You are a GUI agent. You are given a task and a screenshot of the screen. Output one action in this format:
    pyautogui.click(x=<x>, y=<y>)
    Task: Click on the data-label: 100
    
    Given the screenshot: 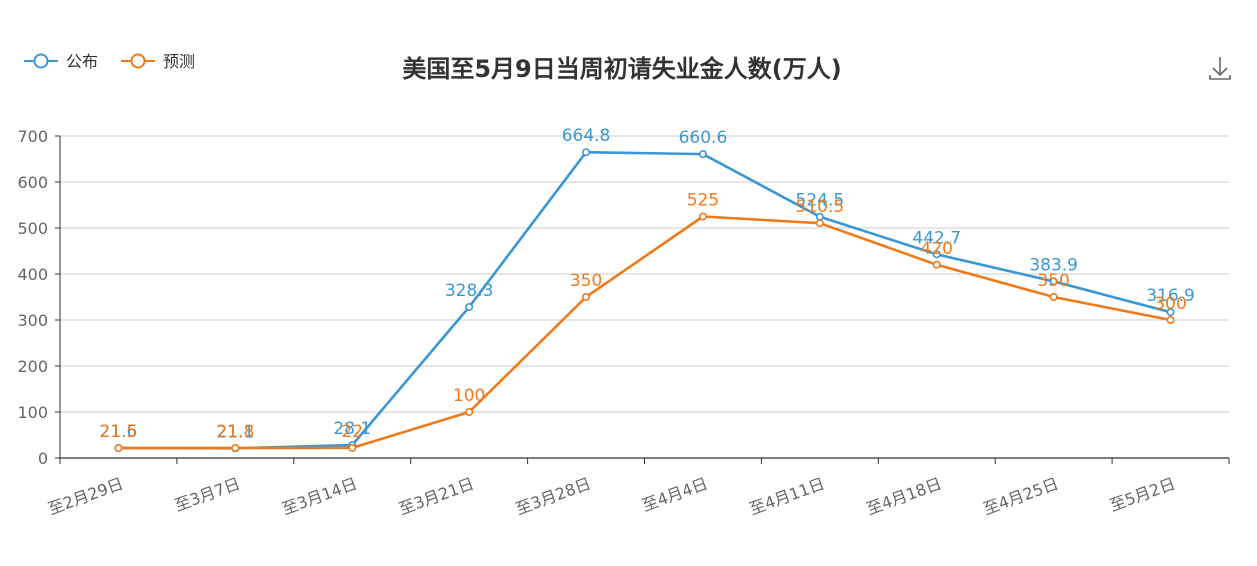 What is the action you would take?
    pyautogui.click(x=469, y=396)
    